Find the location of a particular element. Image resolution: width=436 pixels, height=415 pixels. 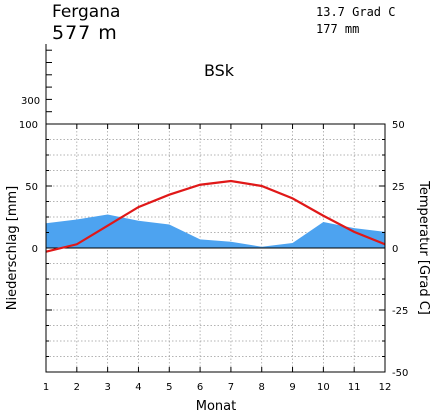

left-tick-labels: 0 50 100 is located at coordinates (28, 187).